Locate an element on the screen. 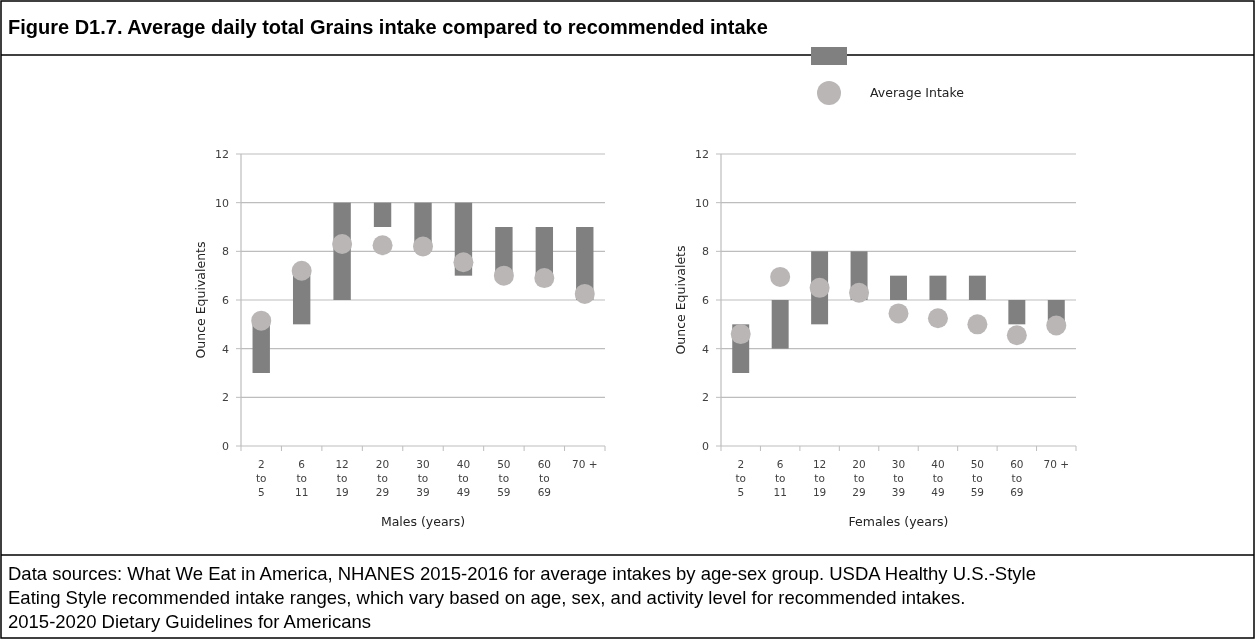  y-axis-title: Ounce Equivalets is located at coordinates (680, 300).